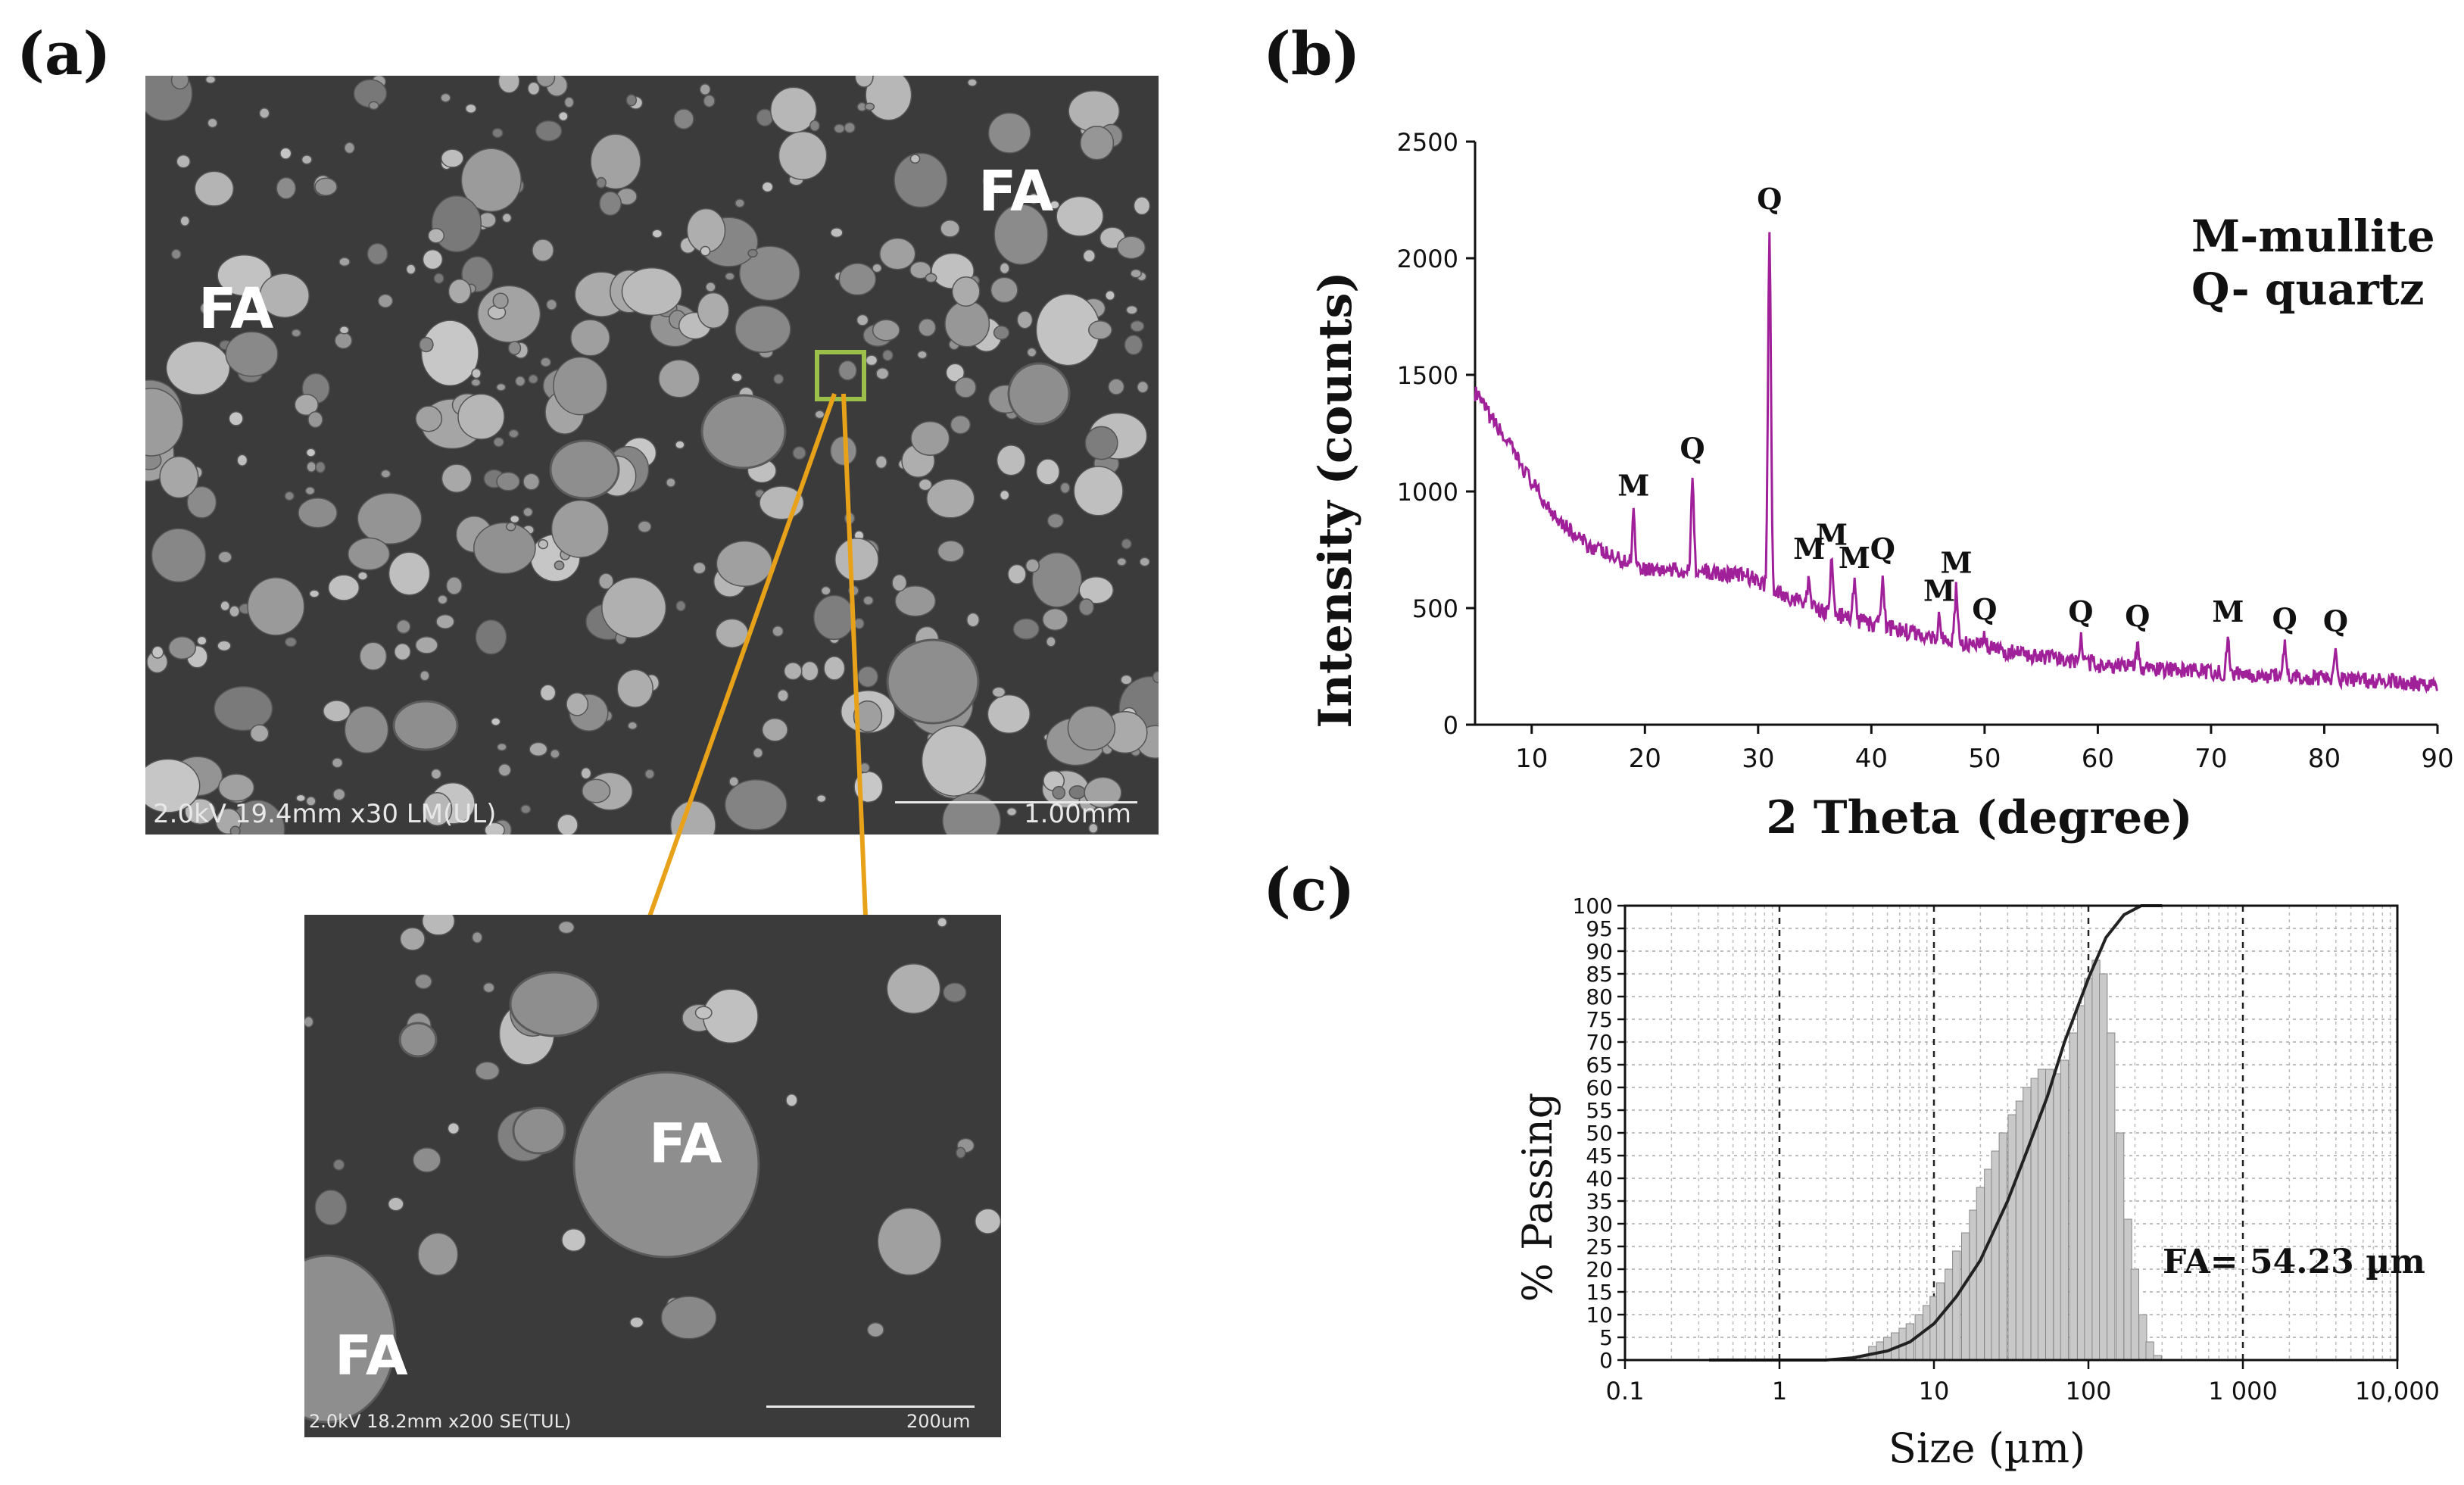 The width and height of the screenshot is (2464, 1485). I want to click on psd-y-tick-label: 25, so click(1599, 1246).